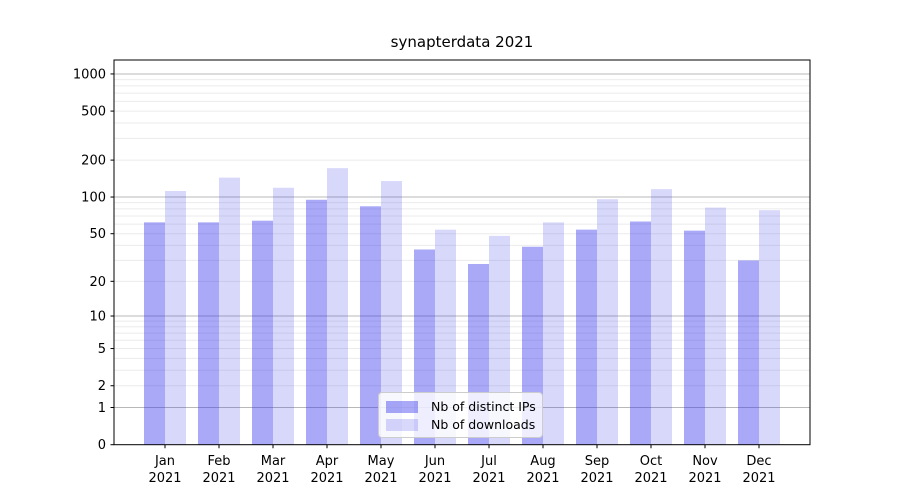 Image resolution: width=900 pixels, height=500 pixels. I want to click on y-tick-label: 0, so click(102, 445).